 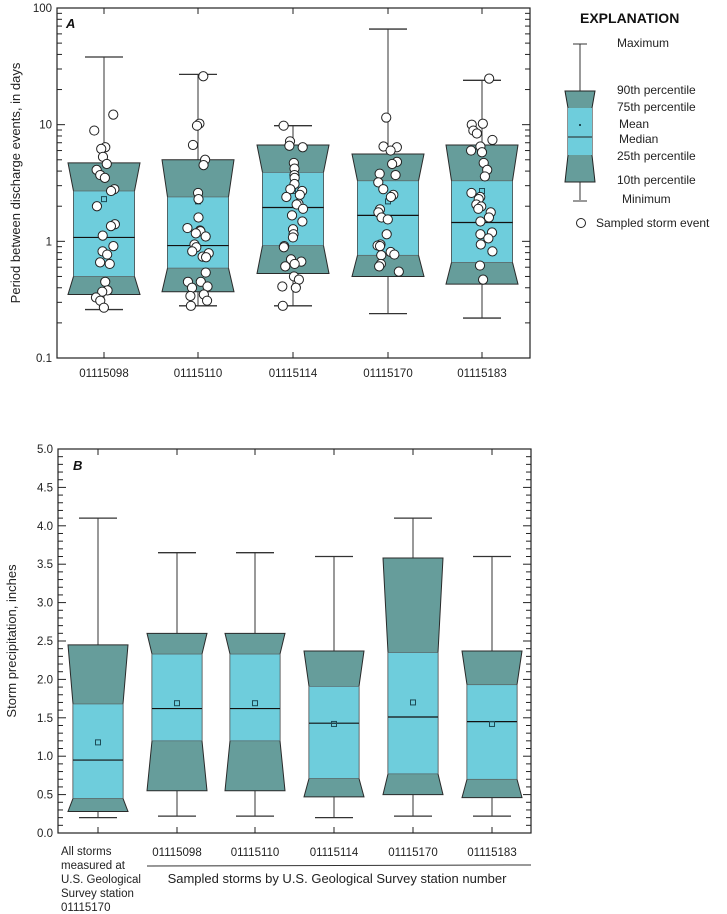 I want to click on y-axis-label-b: Storm precipitation, inches, so click(x=11, y=641).